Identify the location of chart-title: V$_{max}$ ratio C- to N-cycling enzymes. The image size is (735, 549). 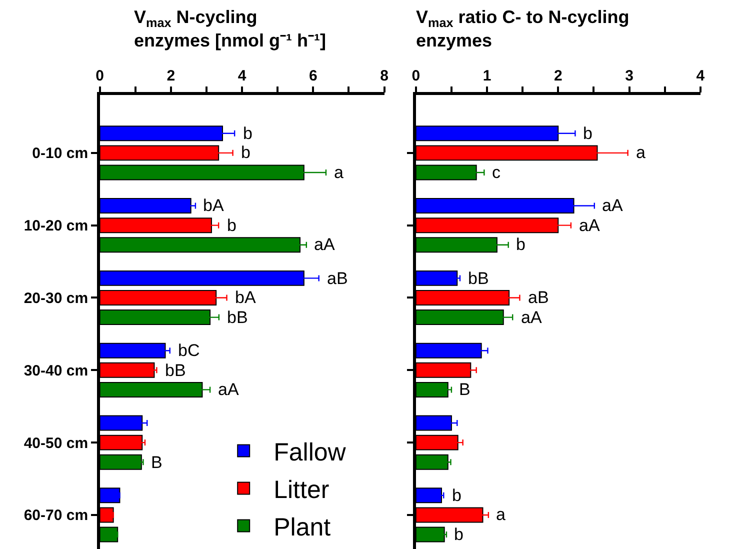
(523, 28).